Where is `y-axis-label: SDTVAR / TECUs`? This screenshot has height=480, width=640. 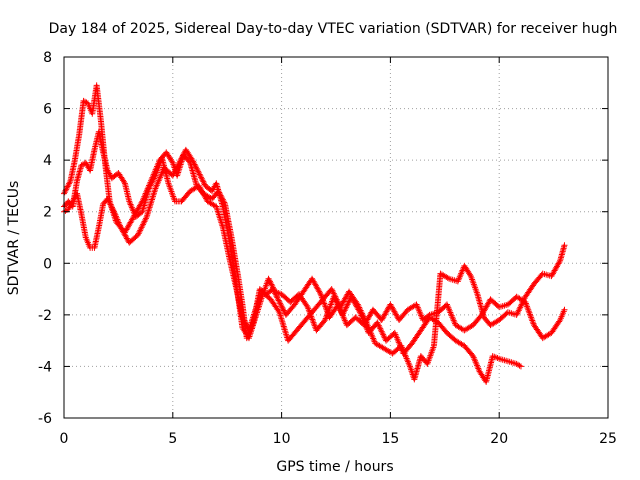
y-axis-label: SDTVAR / TECUs is located at coordinates (14, 238).